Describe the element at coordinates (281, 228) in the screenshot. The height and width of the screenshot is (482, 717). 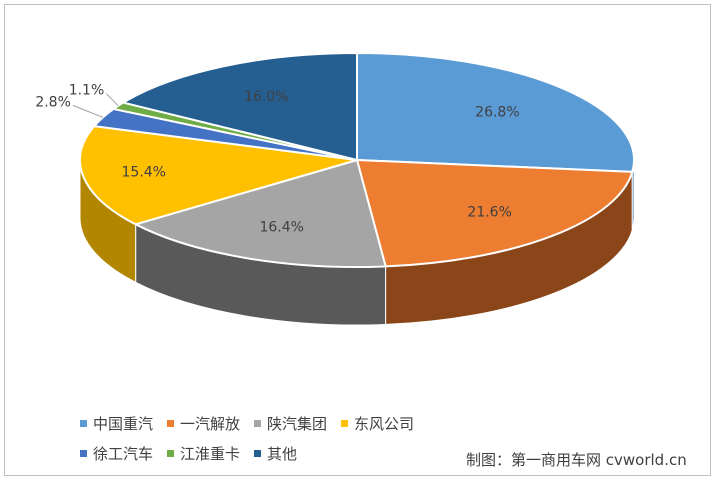
I see `data-label: 16.4%` at that location.